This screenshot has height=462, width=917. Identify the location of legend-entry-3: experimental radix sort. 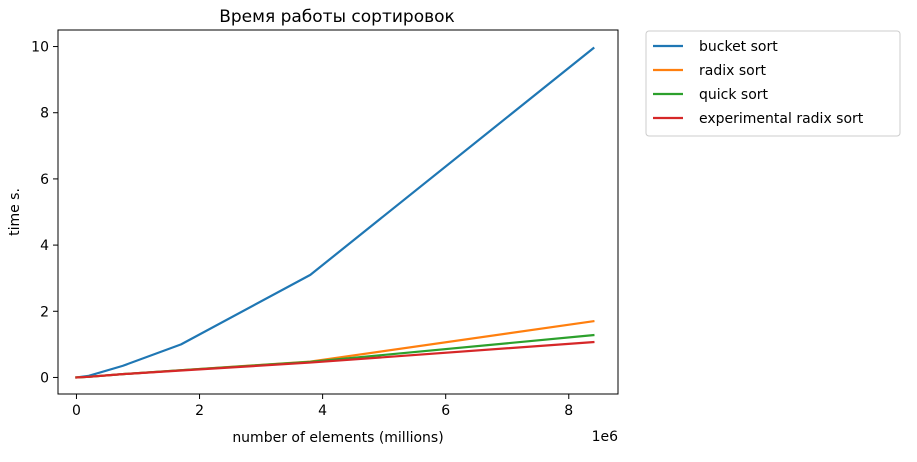
(781, 119).